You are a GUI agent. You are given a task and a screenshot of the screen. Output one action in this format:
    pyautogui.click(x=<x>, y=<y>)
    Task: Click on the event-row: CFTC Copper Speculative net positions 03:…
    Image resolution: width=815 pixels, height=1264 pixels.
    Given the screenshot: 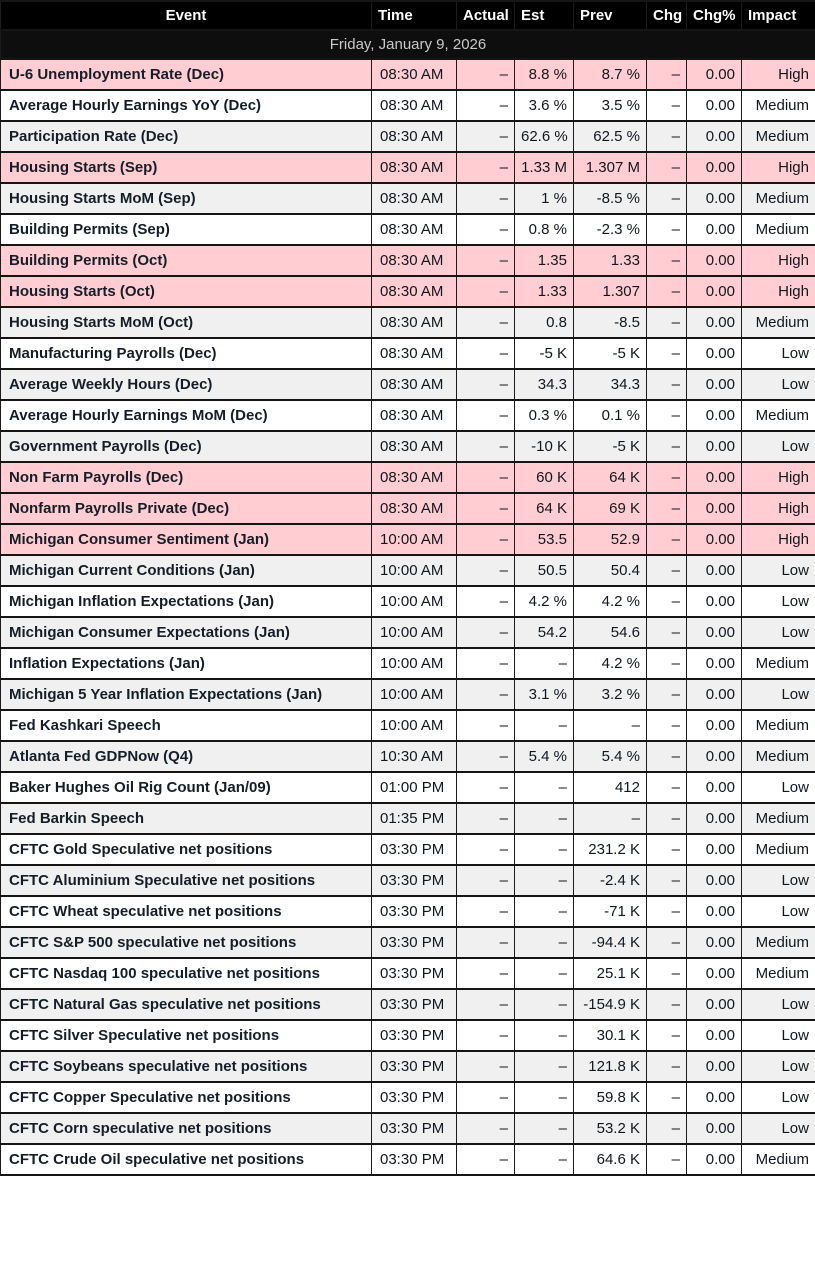 What is the action you would take?
    pyautogui.click(x=407, y=1097)
    